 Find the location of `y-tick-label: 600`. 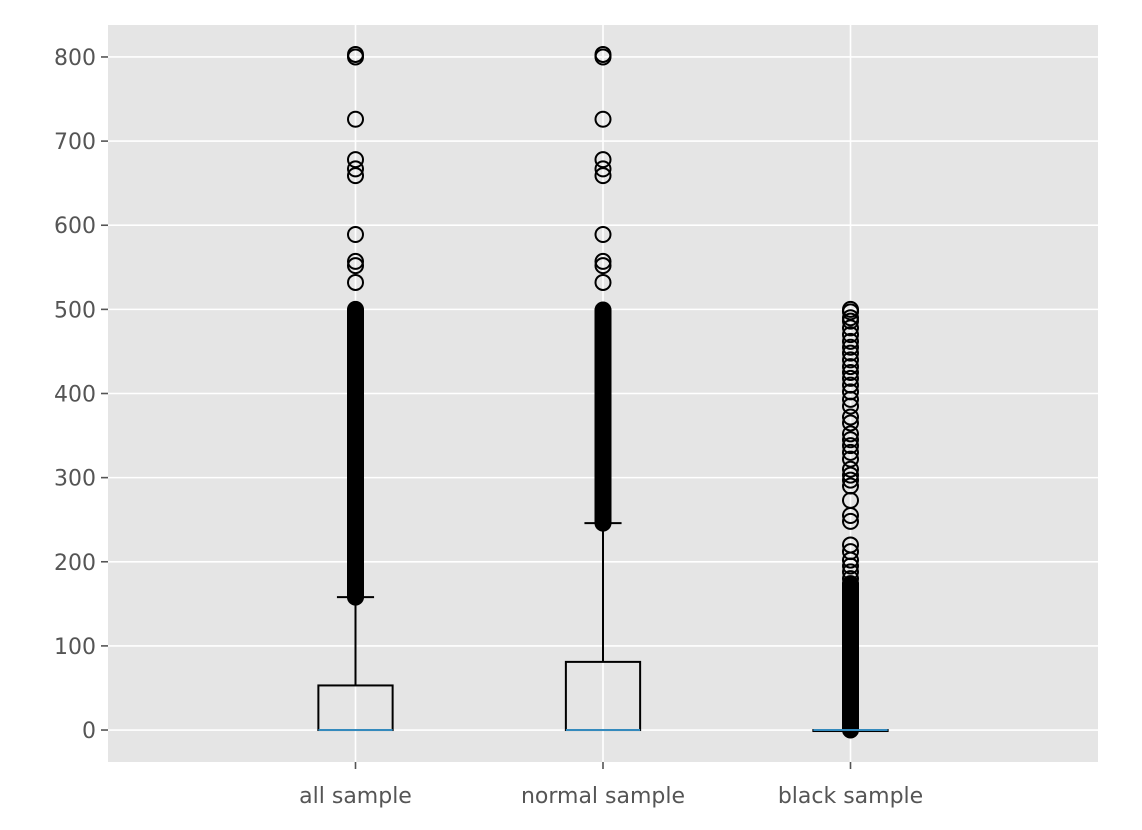

y-tick-label: 600 is located at coordinates (75, 226).